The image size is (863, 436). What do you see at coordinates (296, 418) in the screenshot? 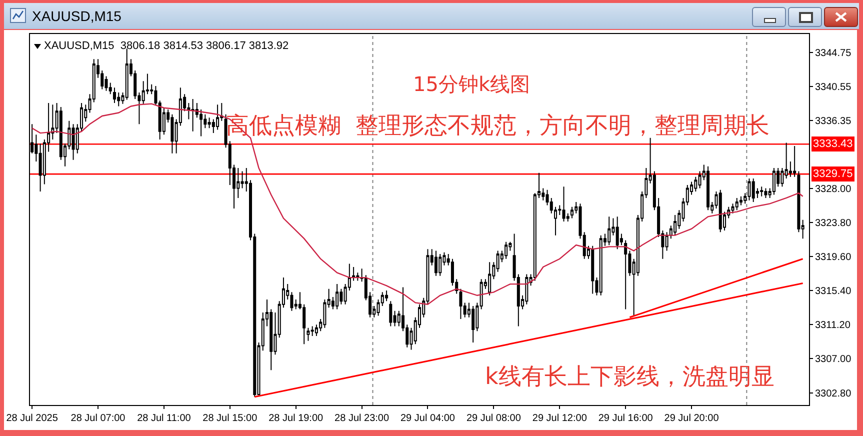
I see `x-tick-label: 28 Jul 19:00` at bounding box center [296, 418].